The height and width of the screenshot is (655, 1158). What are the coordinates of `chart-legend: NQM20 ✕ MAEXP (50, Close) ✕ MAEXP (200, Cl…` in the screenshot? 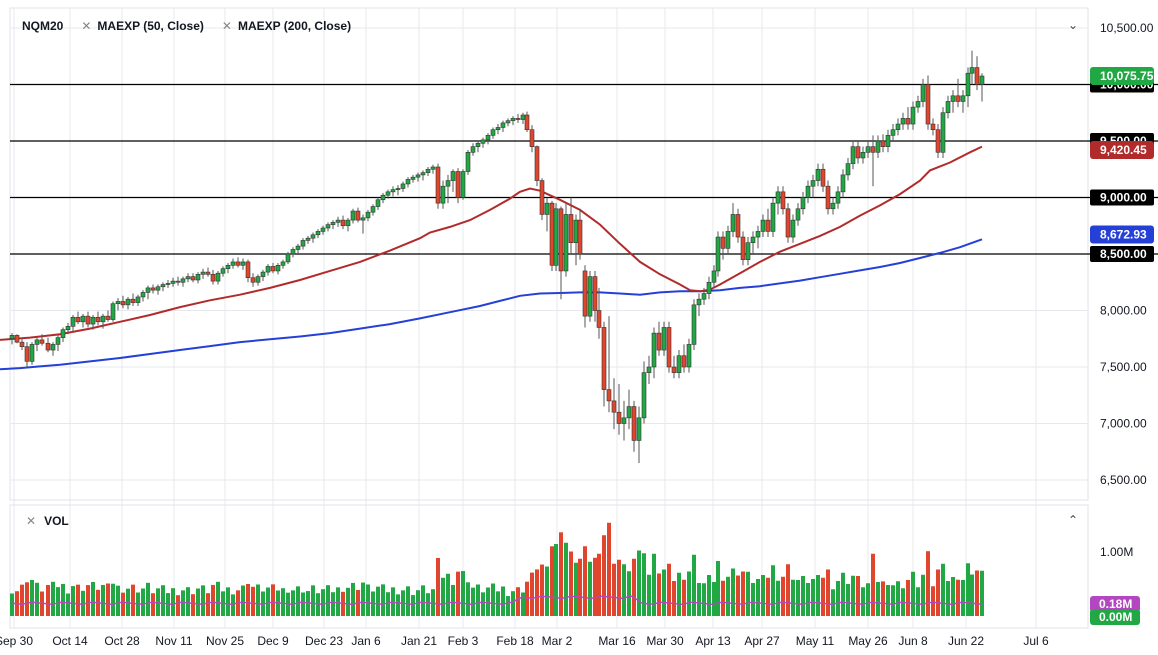 It's located at (186, 26).